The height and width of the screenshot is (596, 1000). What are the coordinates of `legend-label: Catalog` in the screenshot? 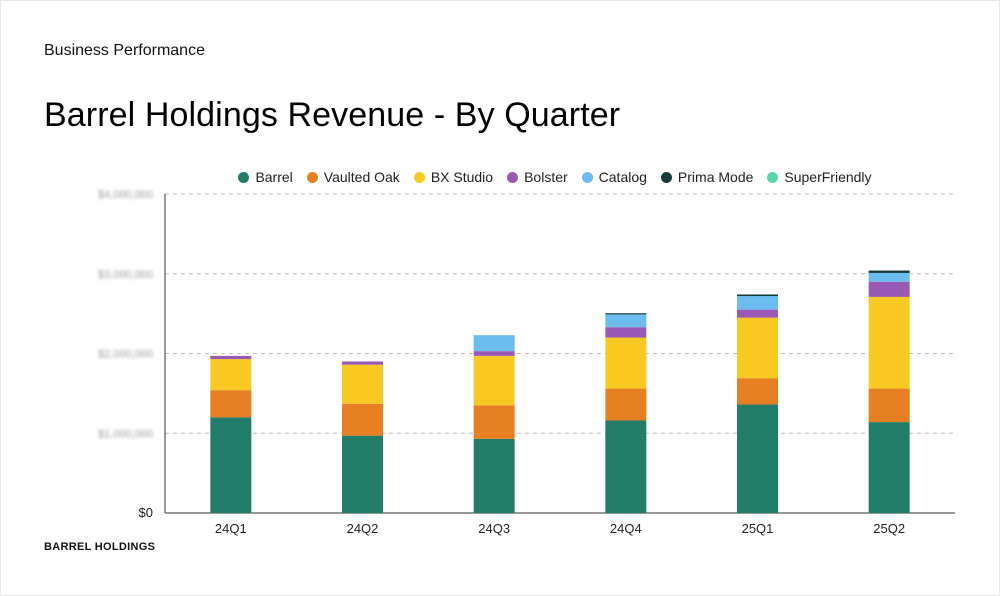 It's located at (622, 177).